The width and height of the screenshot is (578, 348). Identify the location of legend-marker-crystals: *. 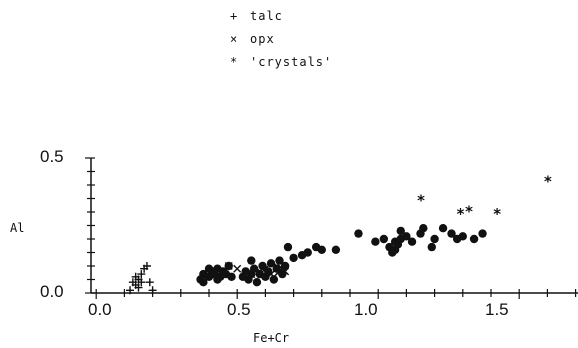
(234, 62).